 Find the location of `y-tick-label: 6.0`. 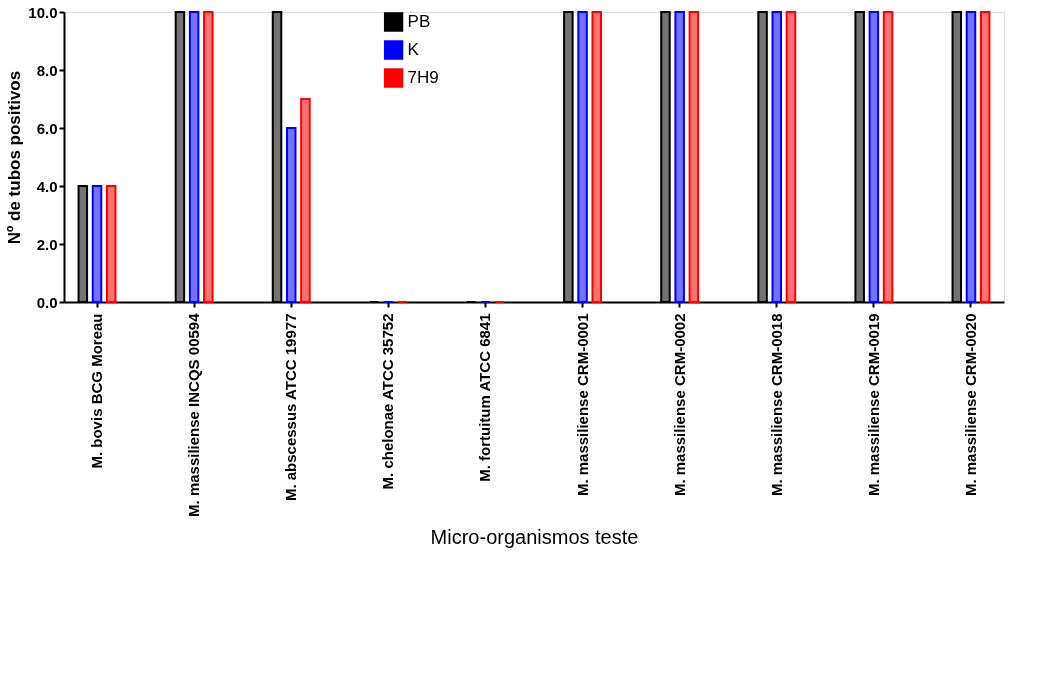

y-tick-label: 6.0 is located at coordinates (47, 128).